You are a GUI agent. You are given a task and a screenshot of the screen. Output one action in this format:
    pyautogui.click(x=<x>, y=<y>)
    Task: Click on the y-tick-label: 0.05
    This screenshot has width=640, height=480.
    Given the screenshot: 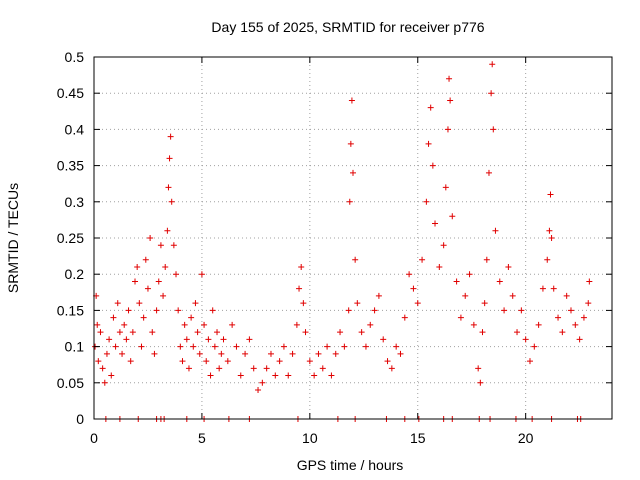 What is the action you would take?
    pyautogui.click(x=70, y=383)
    